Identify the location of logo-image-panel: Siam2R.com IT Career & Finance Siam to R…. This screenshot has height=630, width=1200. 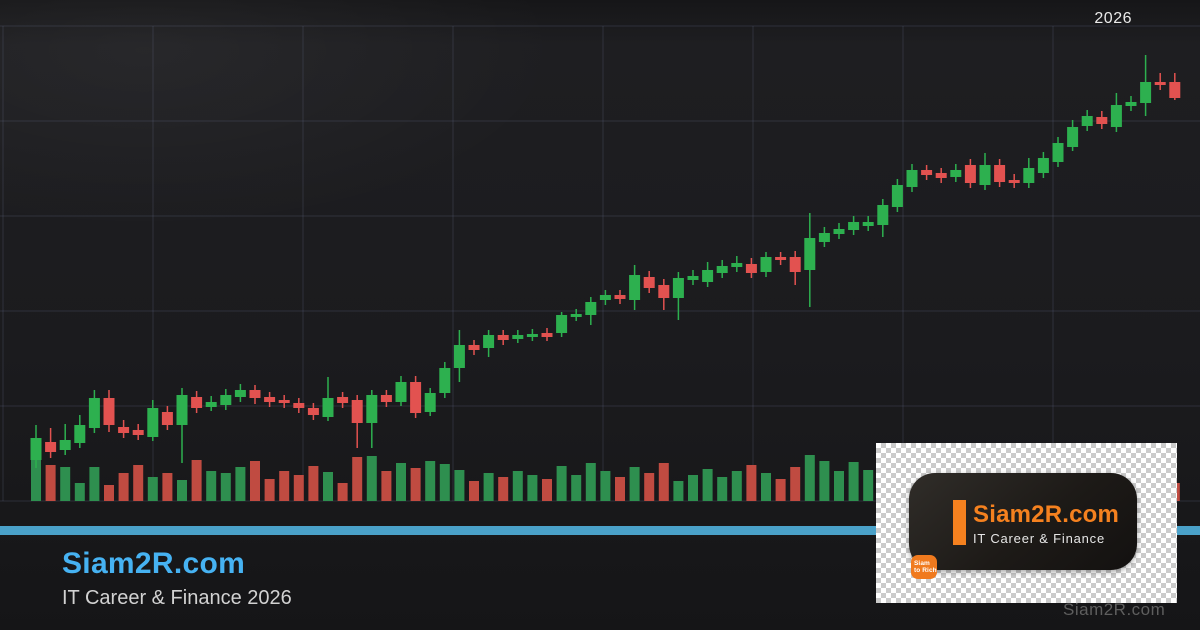
(1026, 523).